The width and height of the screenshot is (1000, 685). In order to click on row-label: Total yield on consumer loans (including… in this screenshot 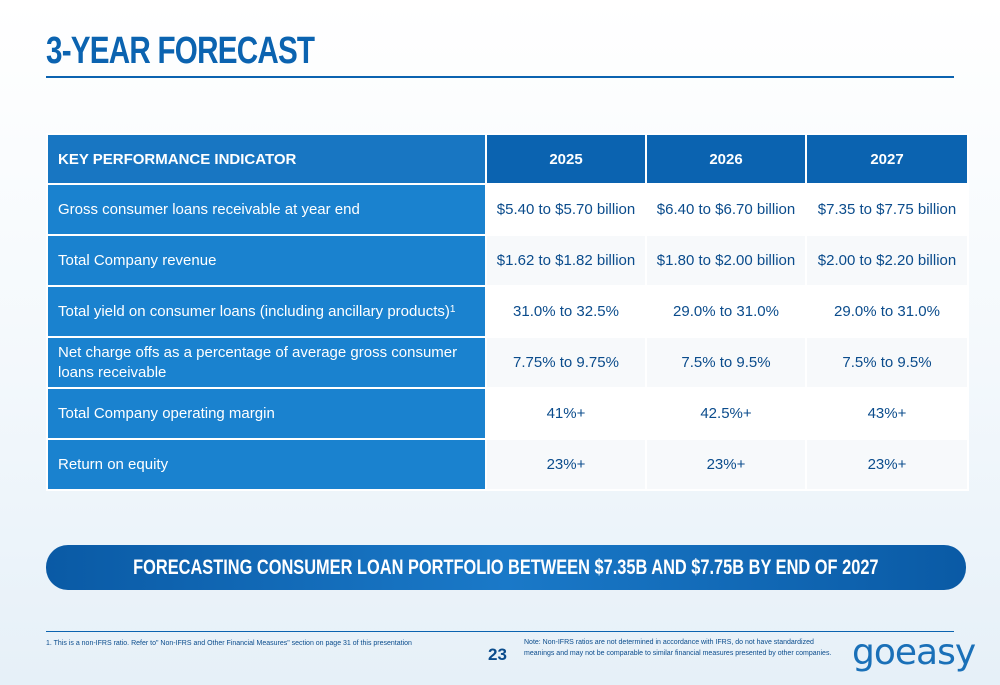, I will do `click(266, 311)`.